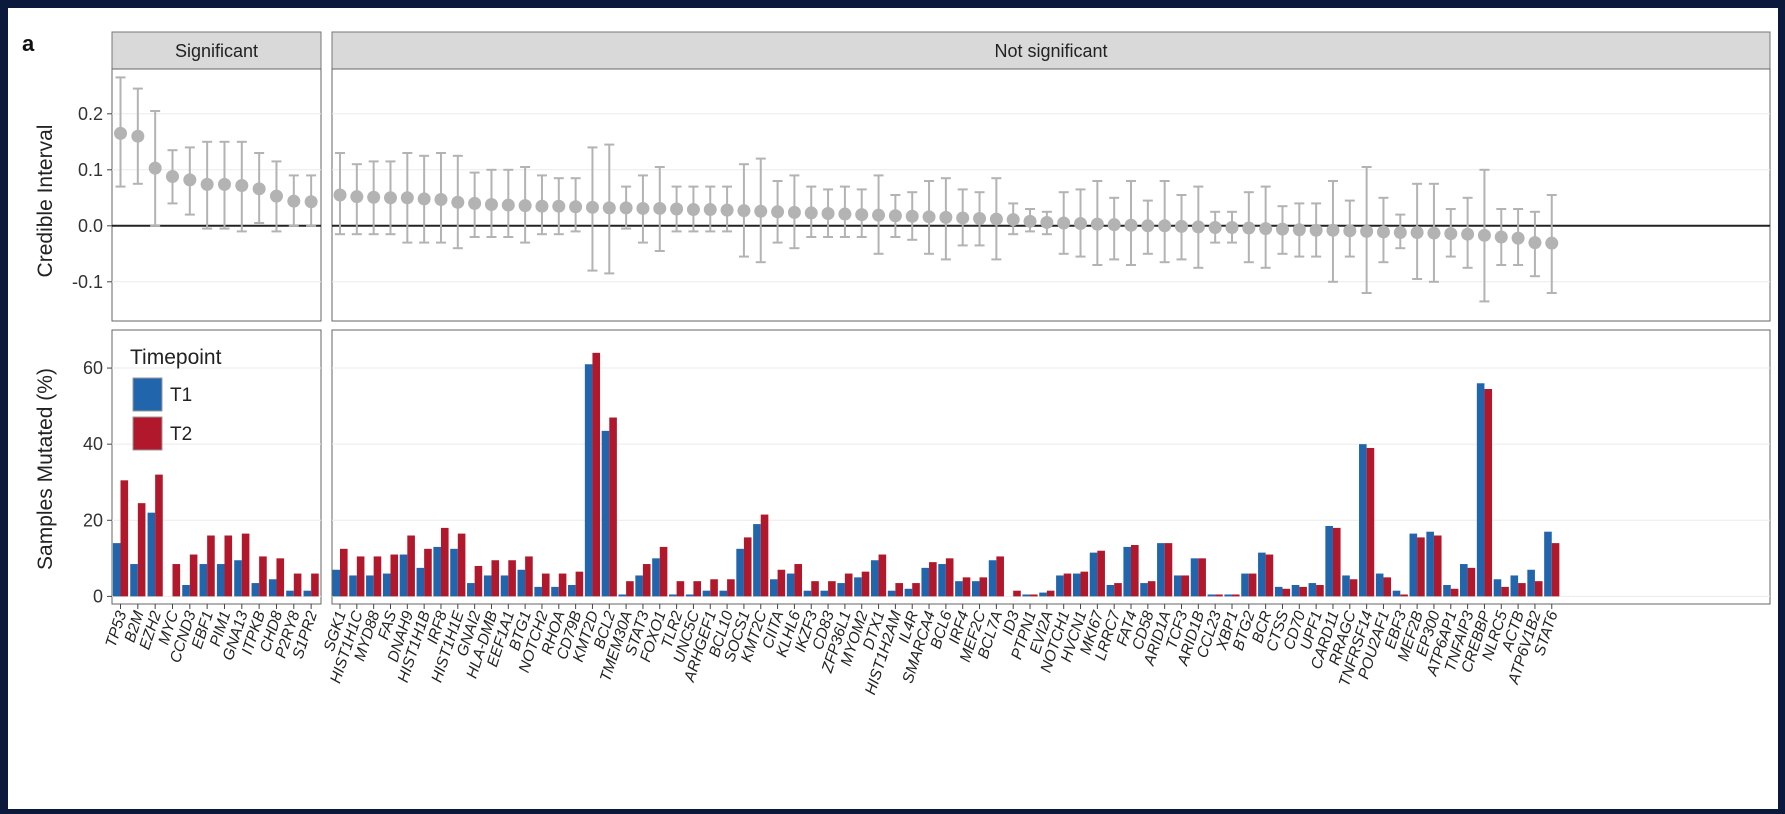 Image resolution: width=1785 pixels, height=814 pixels. I want to click on bar-ytick-label: 20, so click(93, 520).